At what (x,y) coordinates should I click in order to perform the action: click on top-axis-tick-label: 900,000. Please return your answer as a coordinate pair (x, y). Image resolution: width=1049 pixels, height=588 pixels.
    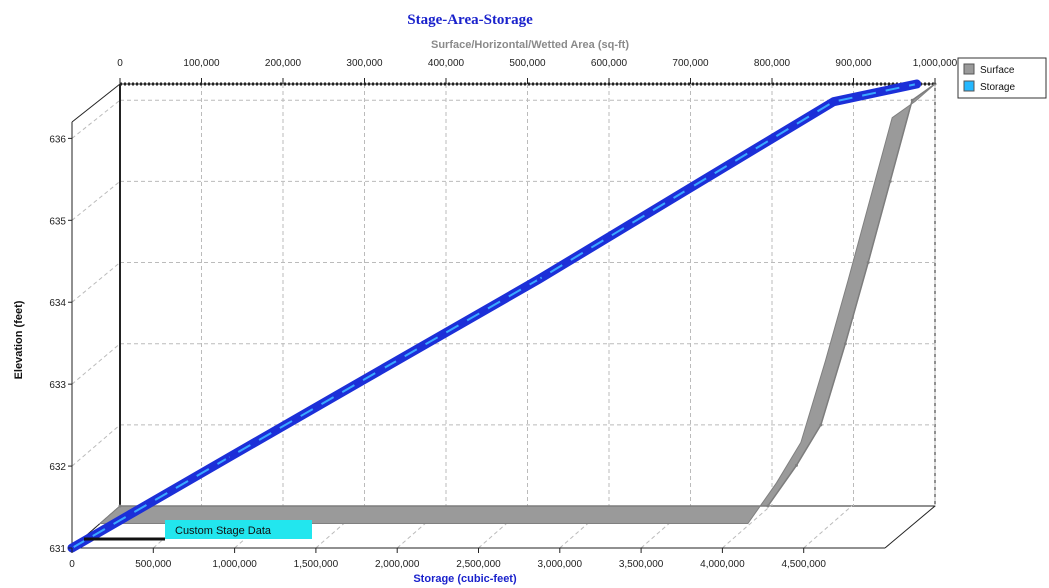
    Looking at the image, I should click on (853, 63).